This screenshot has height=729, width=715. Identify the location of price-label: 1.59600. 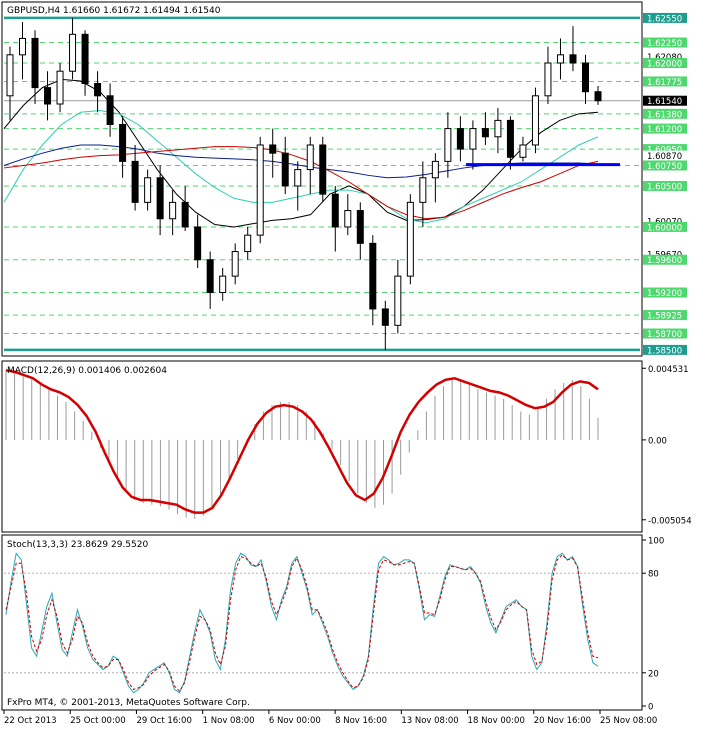
(664, 261).